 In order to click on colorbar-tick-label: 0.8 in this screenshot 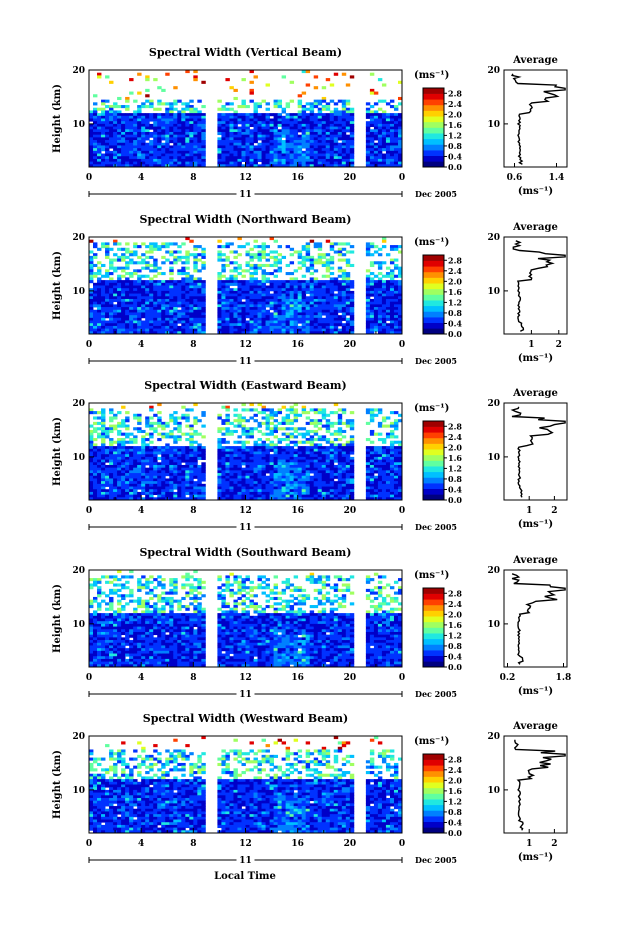, I will do `click(455, 313)`.